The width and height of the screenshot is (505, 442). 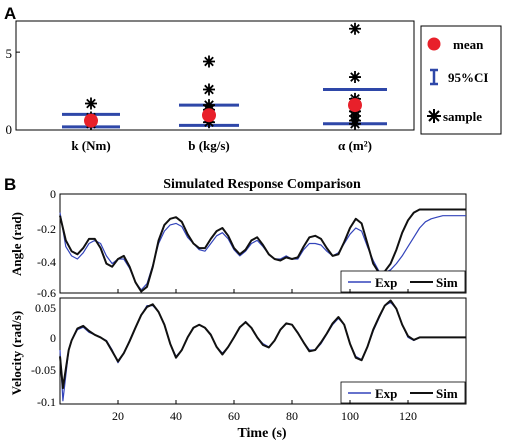 I want to click on xtick-80: 80, so click(x=292, y=416).